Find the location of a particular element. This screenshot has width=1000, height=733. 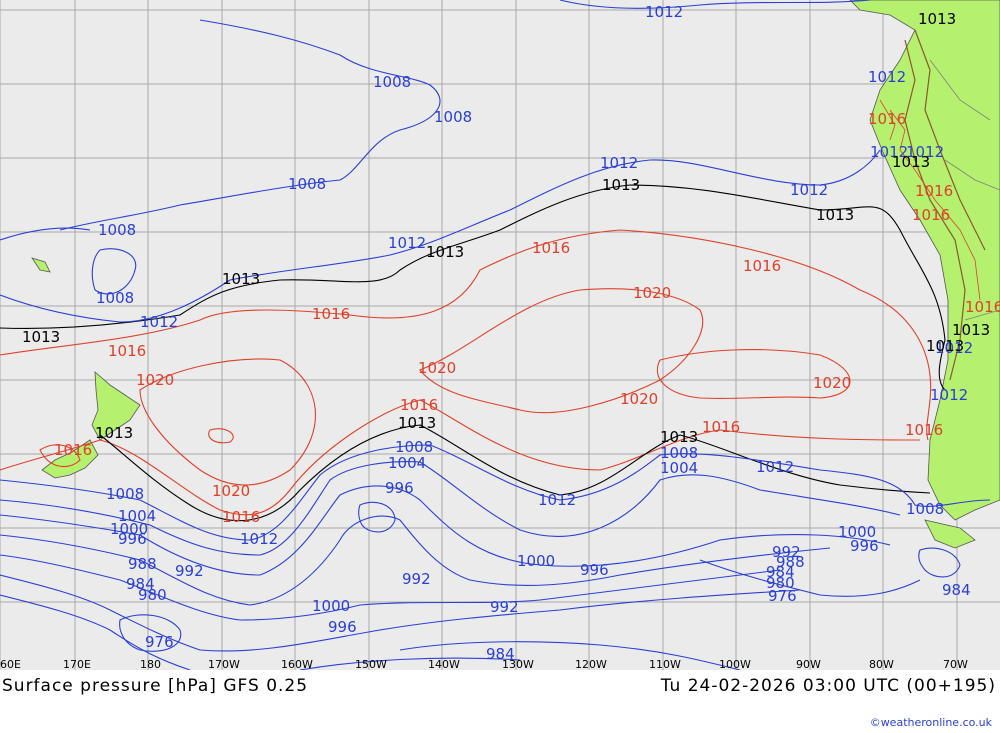

longitude-label: 80W is located at coordinates (881, 664).